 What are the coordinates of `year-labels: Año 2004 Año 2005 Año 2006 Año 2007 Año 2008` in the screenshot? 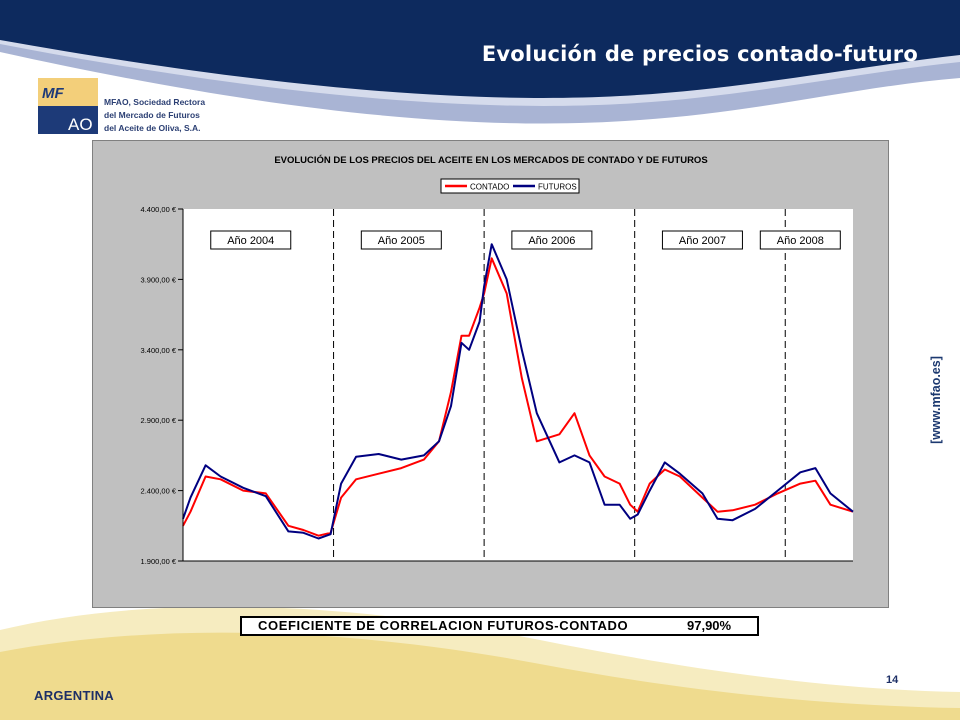 It's located at (525, 240).